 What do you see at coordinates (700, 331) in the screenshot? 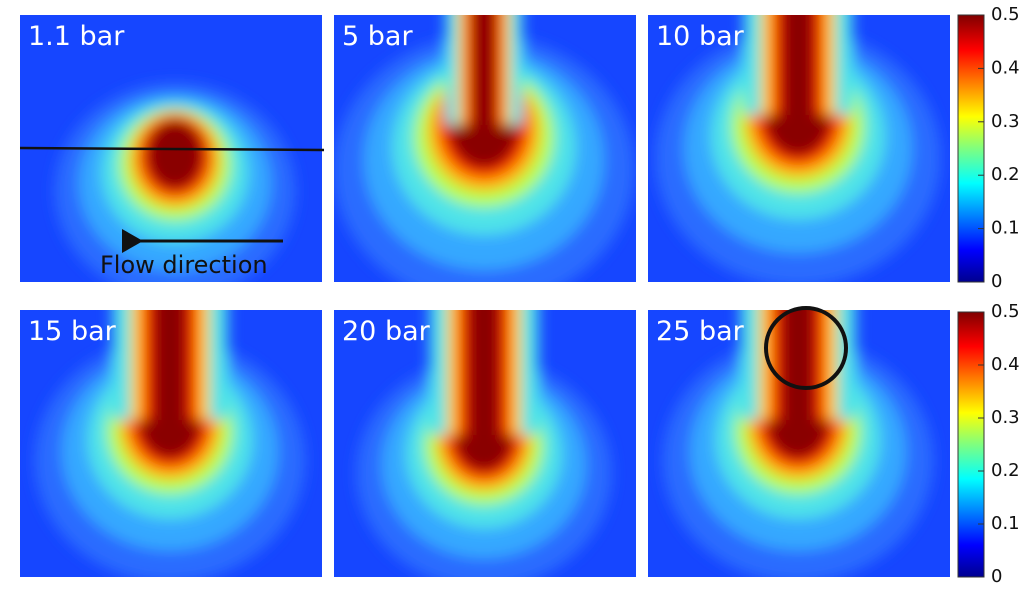
I see `panel-label: 25 bar` at bounding box center [700, 331].